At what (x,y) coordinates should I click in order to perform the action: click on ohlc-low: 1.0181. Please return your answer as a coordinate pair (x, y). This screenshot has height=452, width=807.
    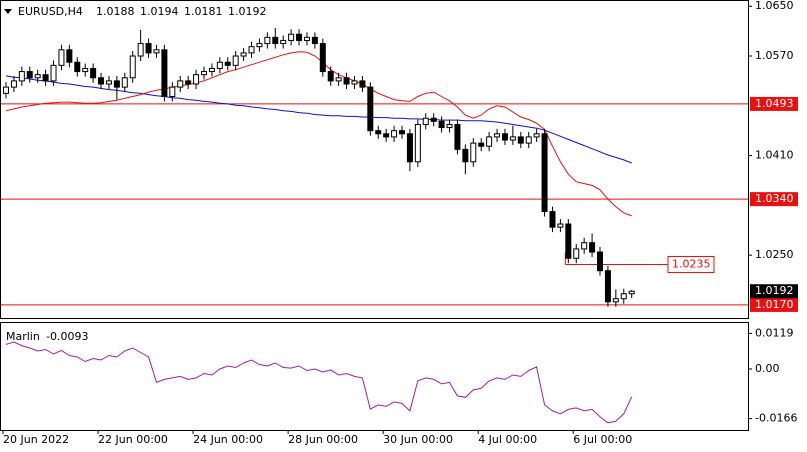
    Looking at the image, I should click on (203, 11).